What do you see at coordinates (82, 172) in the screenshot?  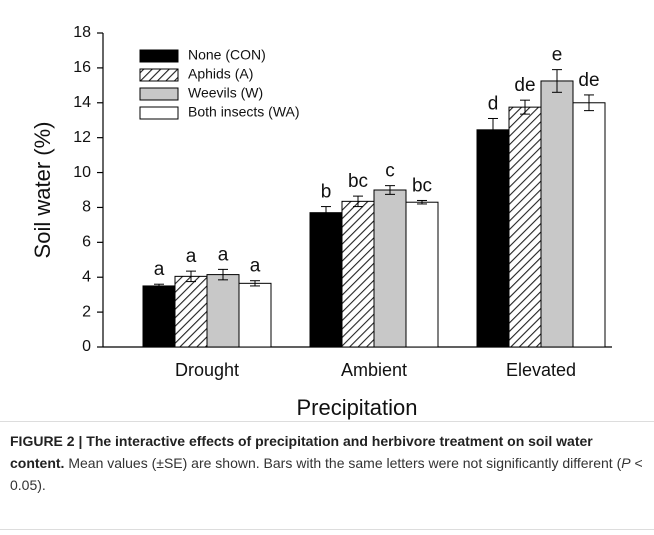 I see `y-tick-label: 10` at bounding box center [82, 172].